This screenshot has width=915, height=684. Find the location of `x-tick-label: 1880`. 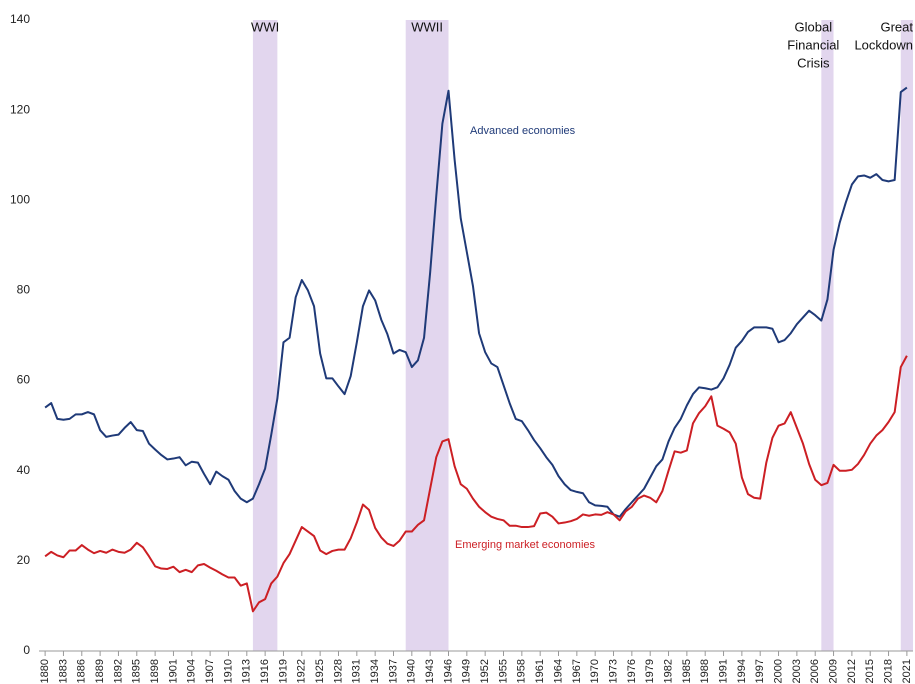

x-tick-label: 1880 is located at coordinates (45, 671).